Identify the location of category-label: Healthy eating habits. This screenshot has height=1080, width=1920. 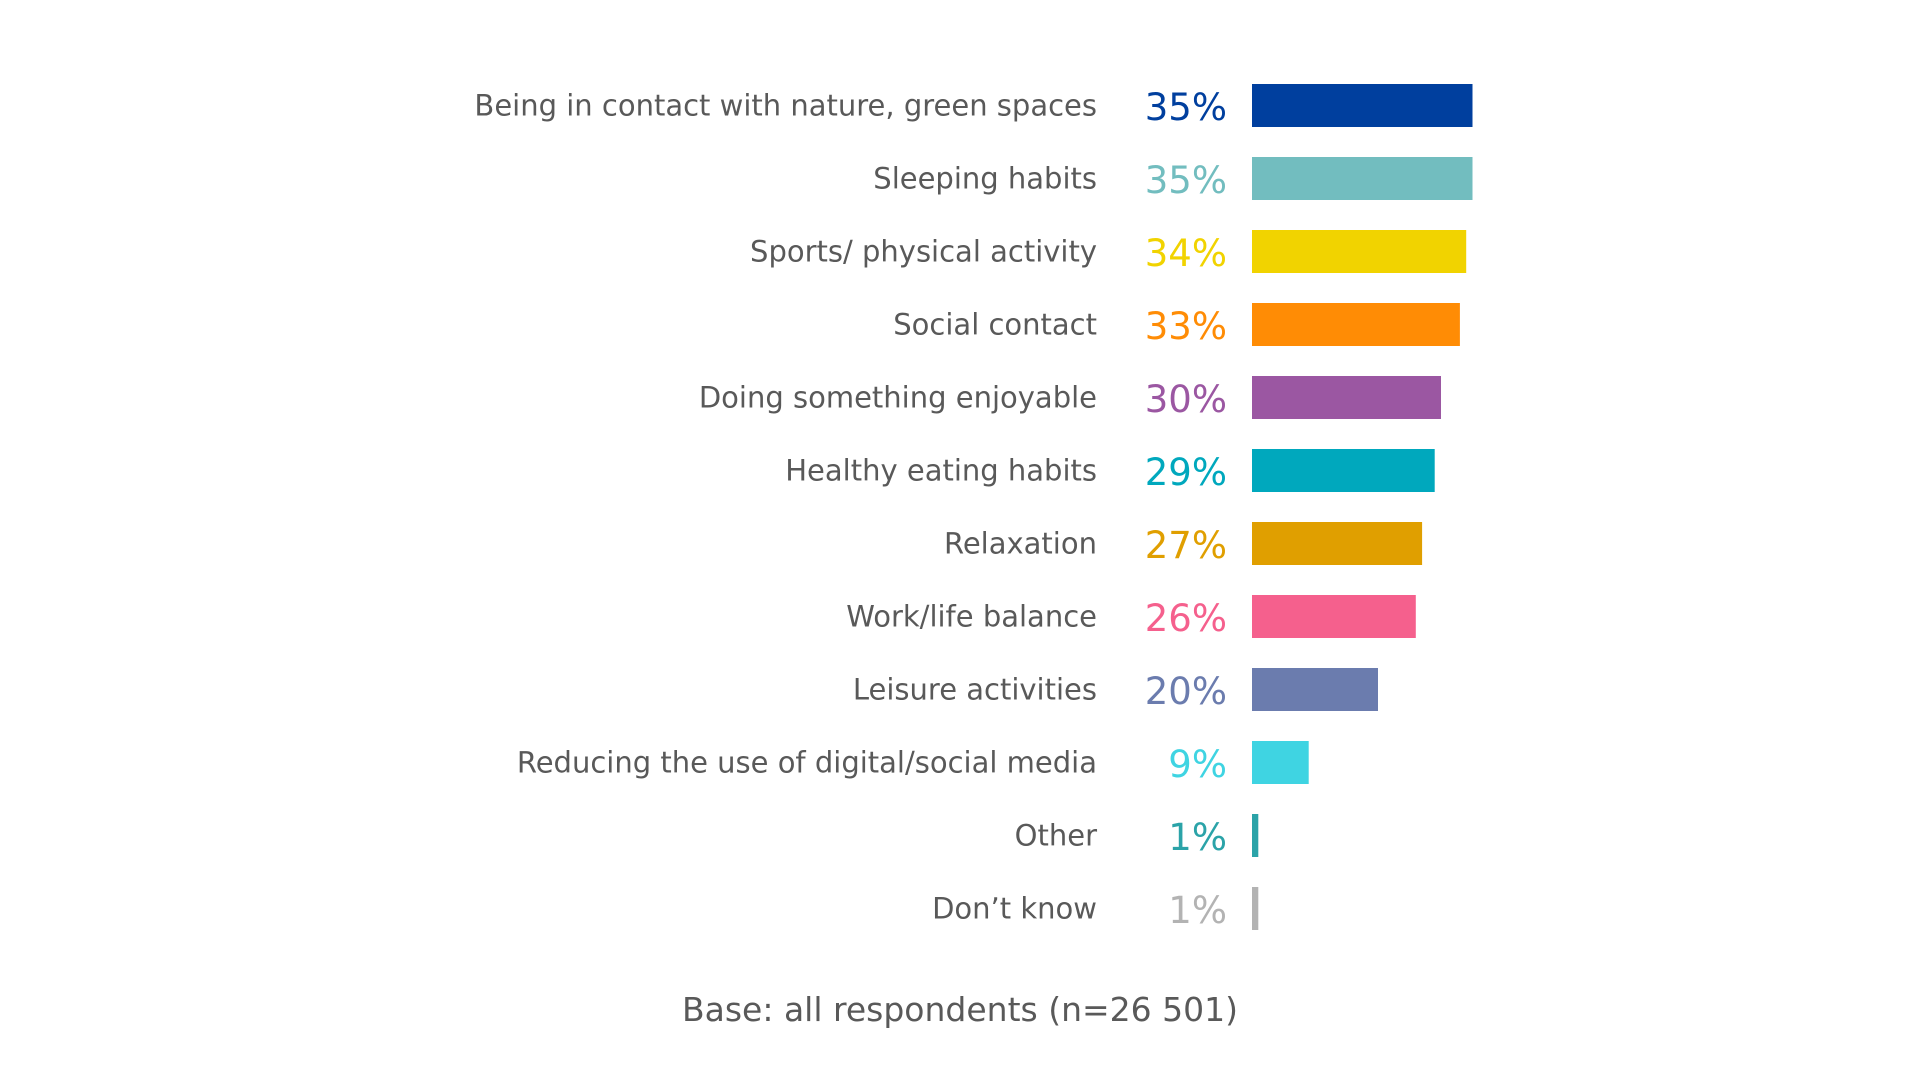
(941, 471).